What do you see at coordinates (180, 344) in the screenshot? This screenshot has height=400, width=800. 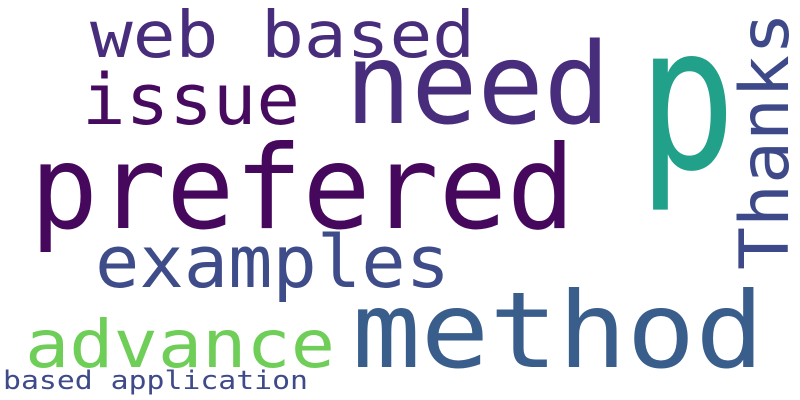 I see `word-advance: advance` at bounding box center [180, 344].